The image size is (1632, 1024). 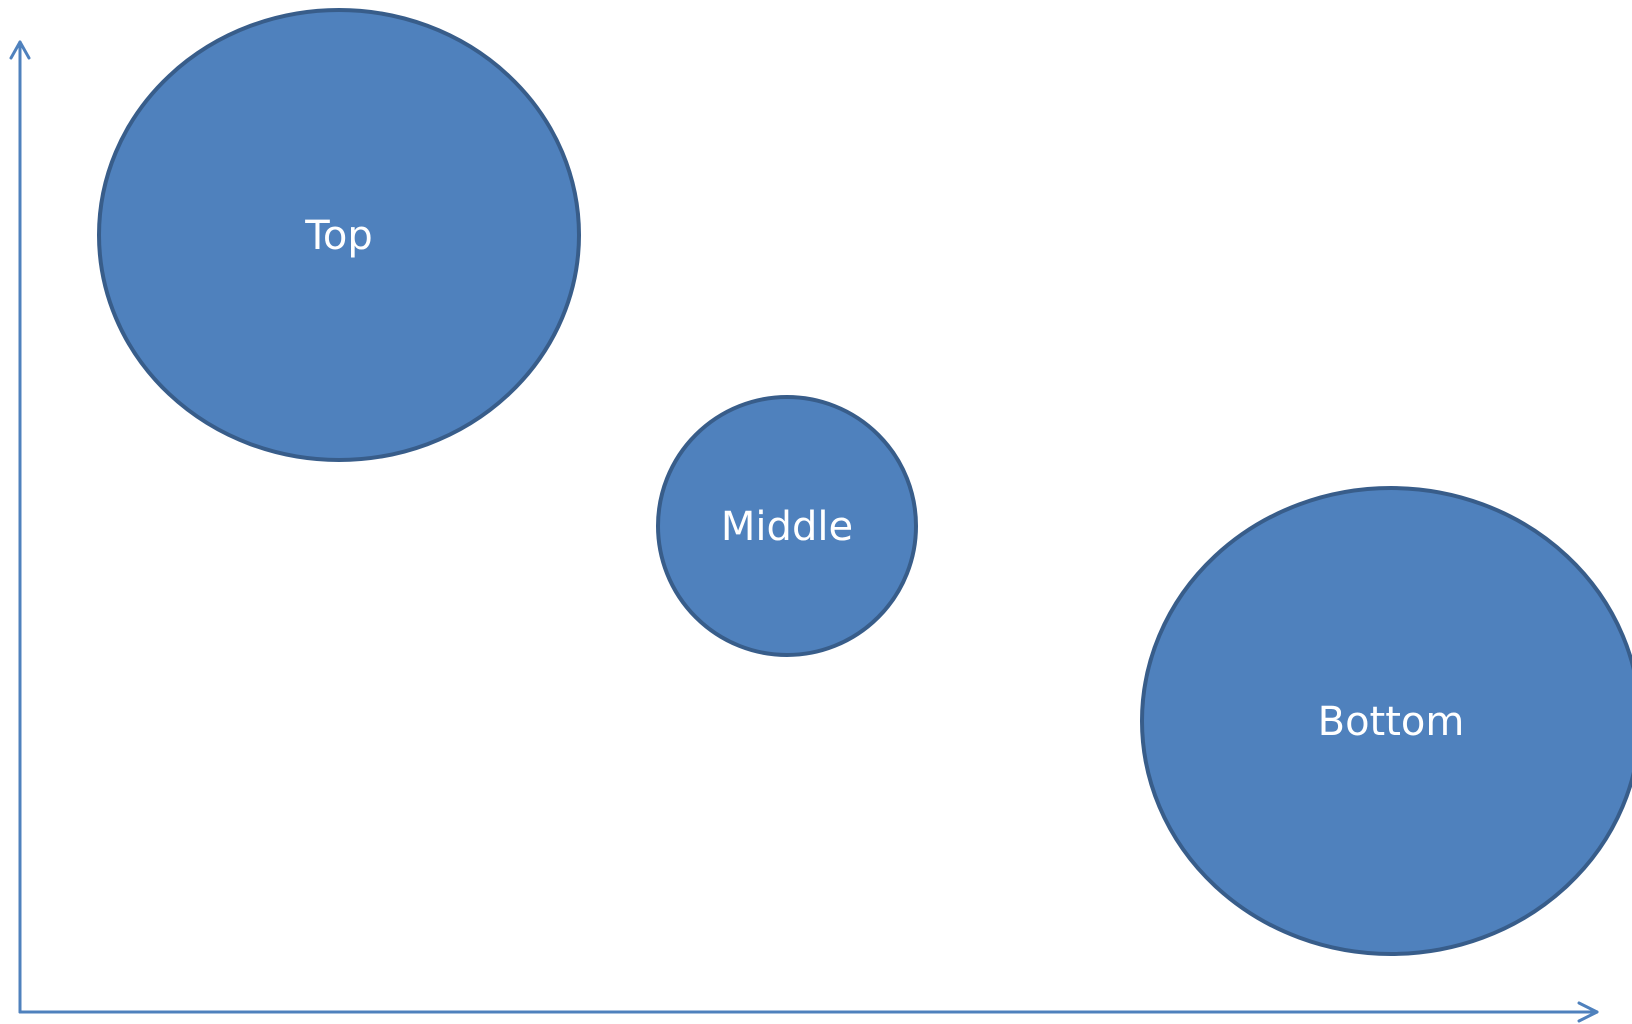 I want to click on bubble-top-label: Top, so click(x=338, y=236).